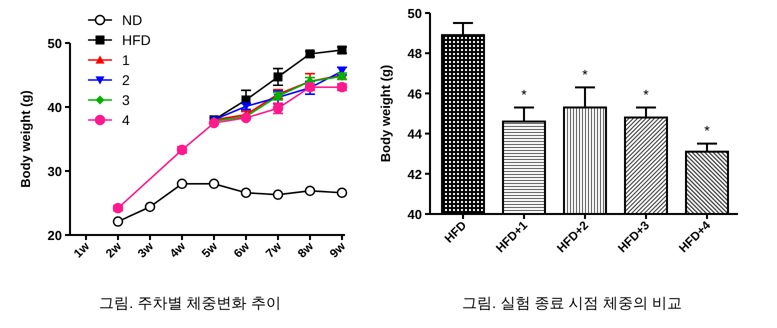 Image resolution: width=777 pixels, height=328 pixels. Describe the element at coordinates (126, 60) in the screenshot. I see `legend-label: 1` at that location.